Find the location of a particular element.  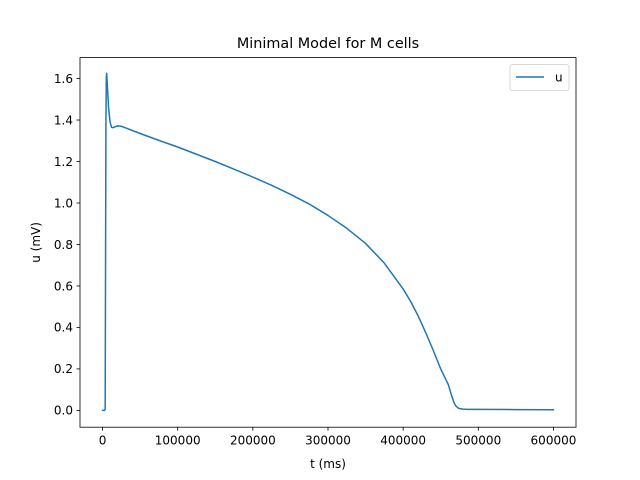

y-tick-label: 0.0 is located at coordinates (63, 411).